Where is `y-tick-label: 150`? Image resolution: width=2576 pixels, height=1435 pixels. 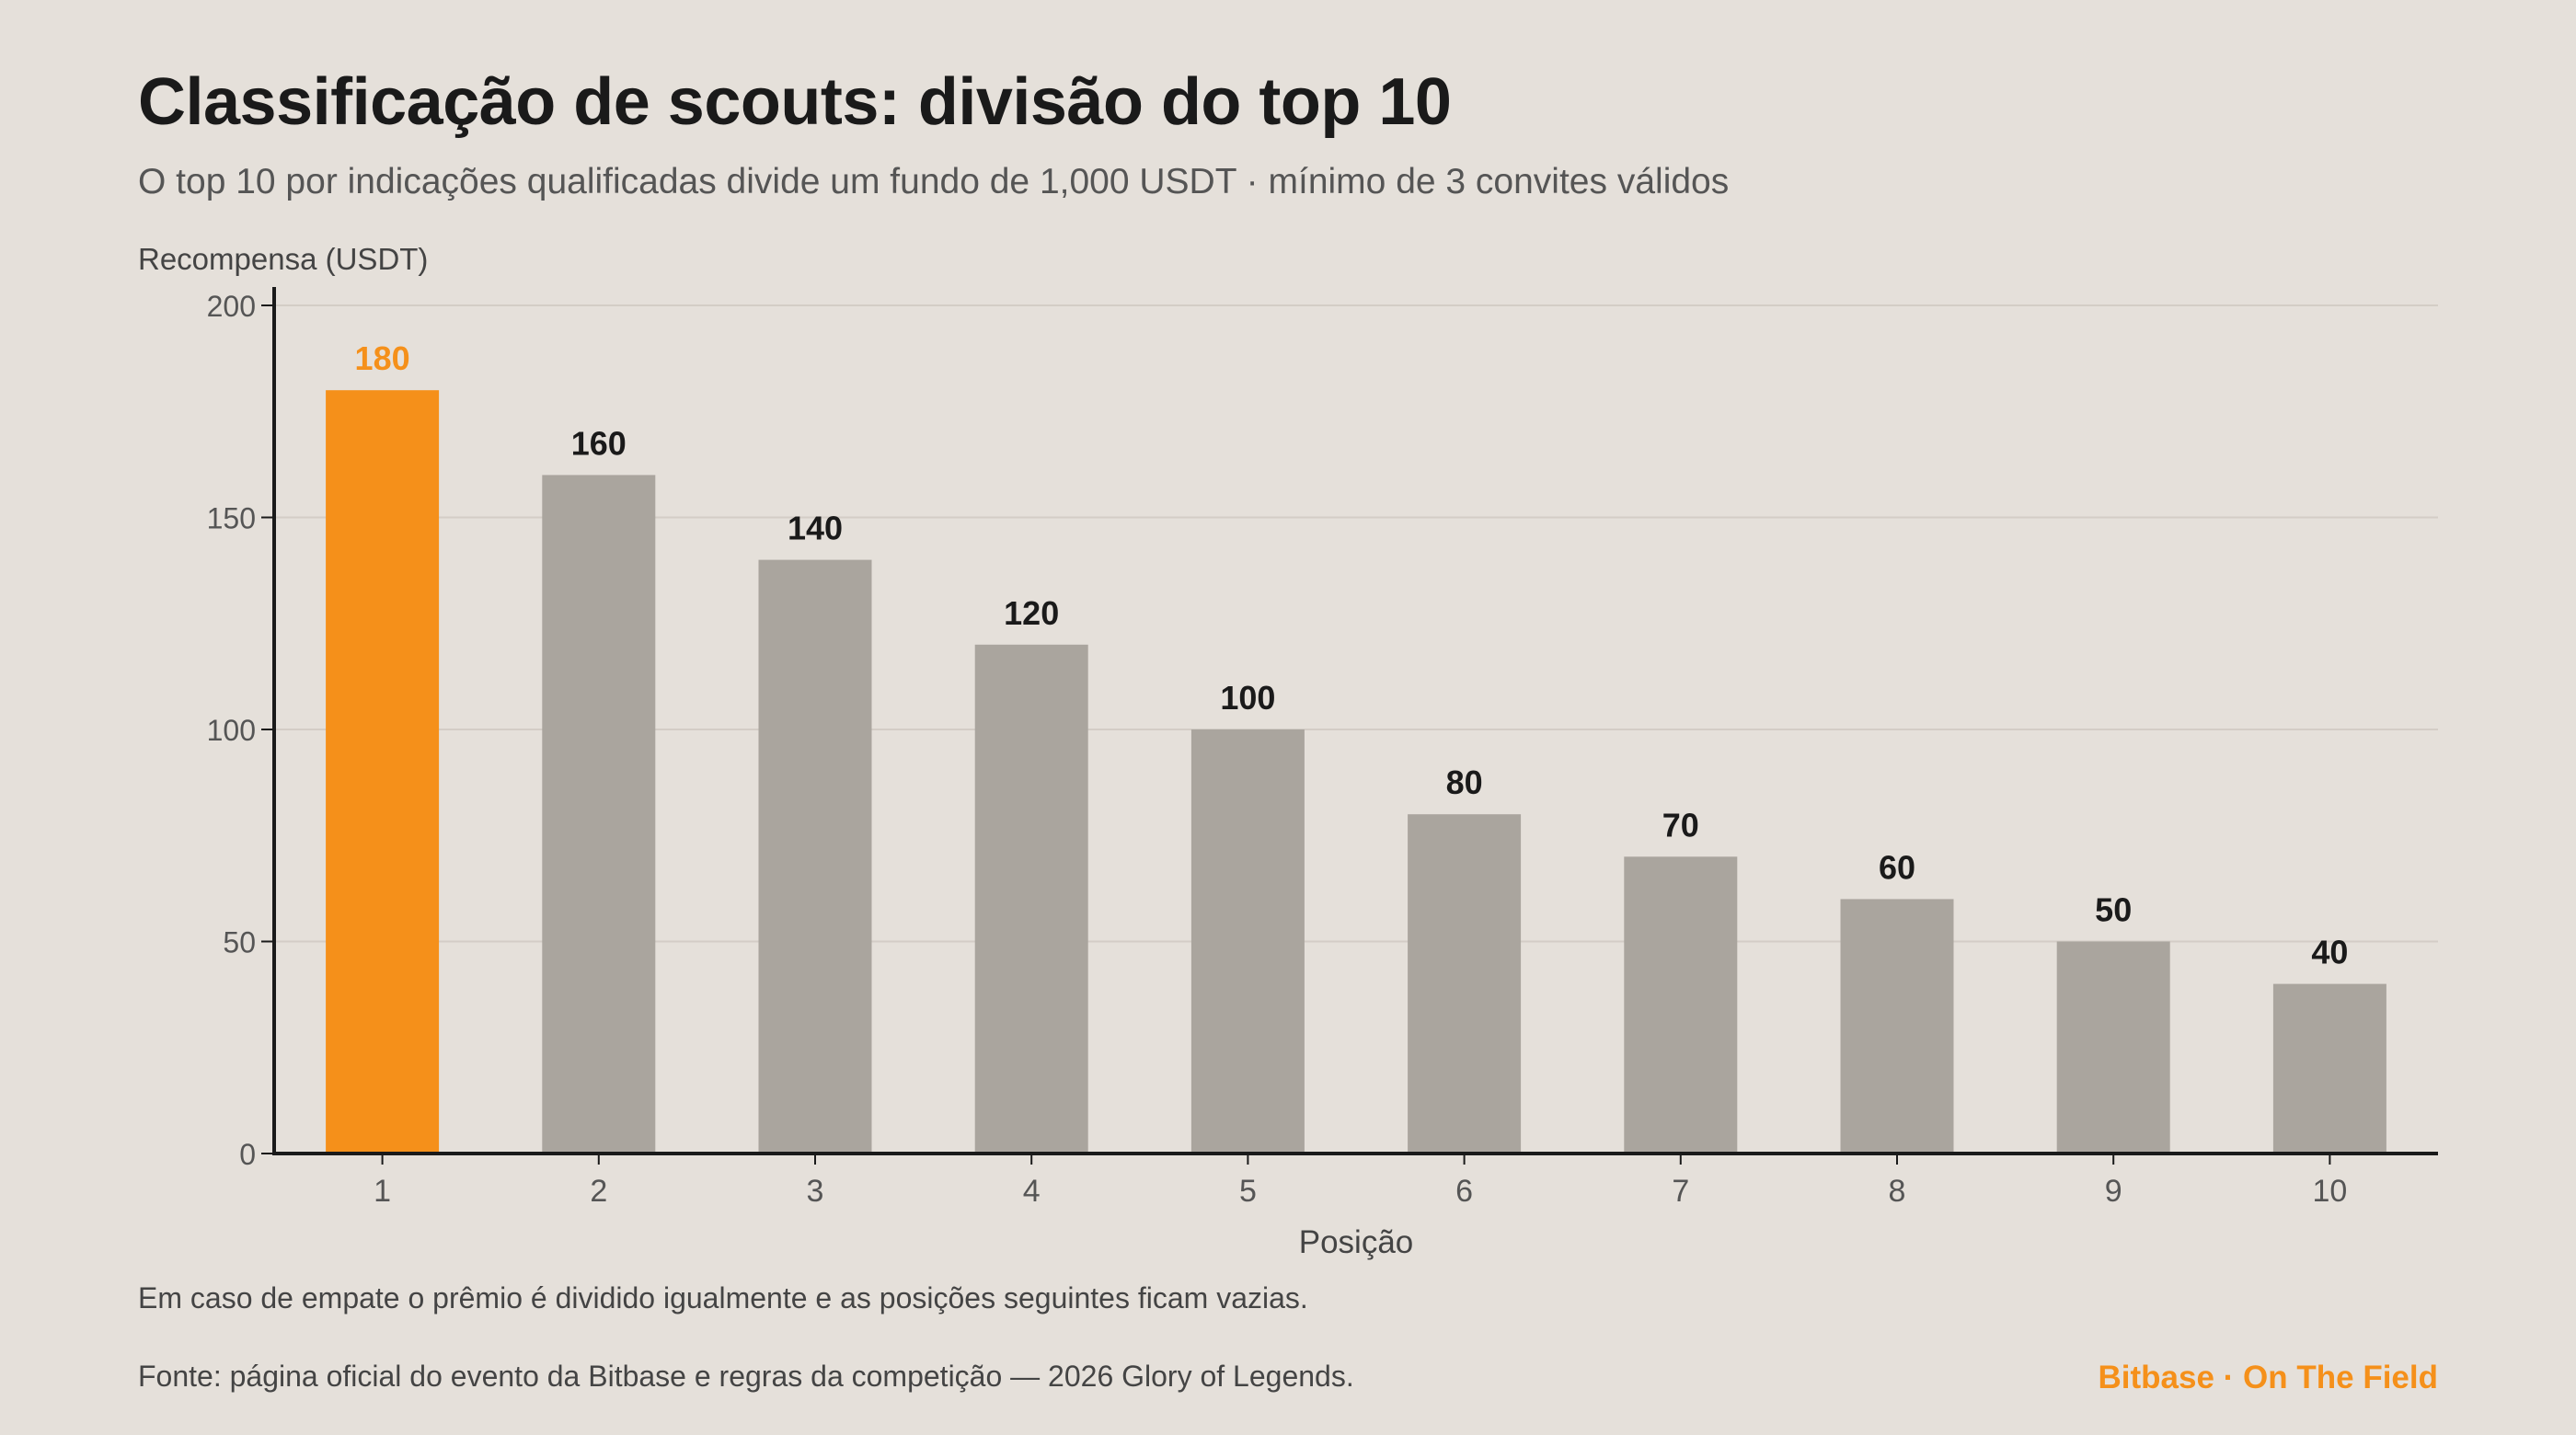 y-tick-label: 150 is located at coordinates (231, 518).